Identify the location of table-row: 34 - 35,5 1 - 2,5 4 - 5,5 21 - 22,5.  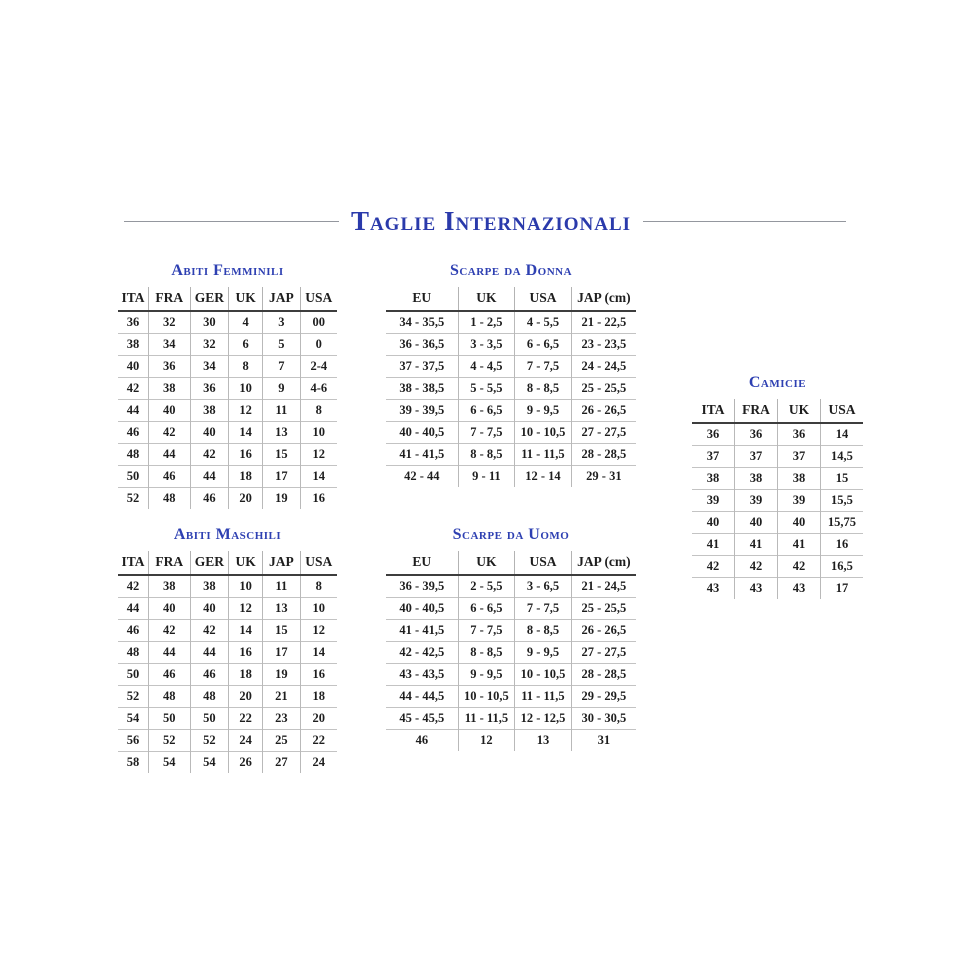
(511, 322).